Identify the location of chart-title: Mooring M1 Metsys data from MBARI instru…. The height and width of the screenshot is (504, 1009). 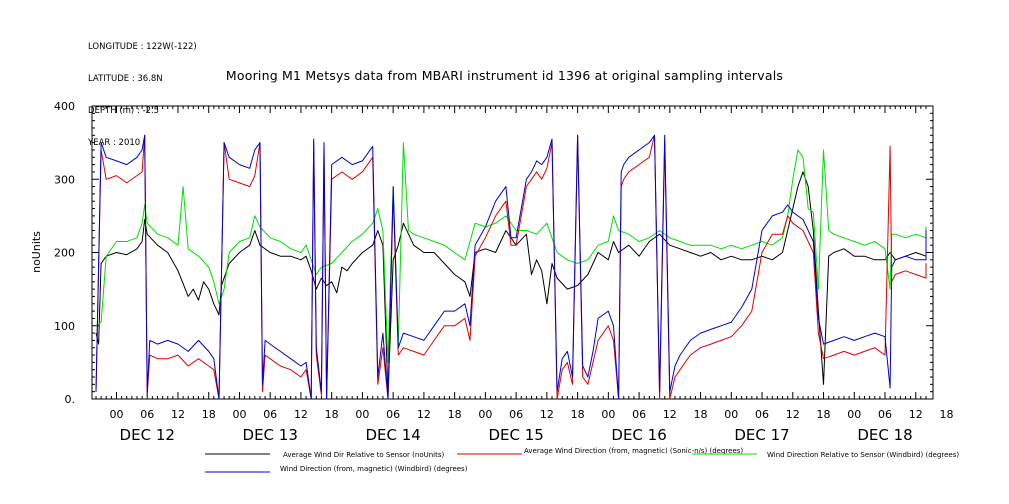
(504, 75).